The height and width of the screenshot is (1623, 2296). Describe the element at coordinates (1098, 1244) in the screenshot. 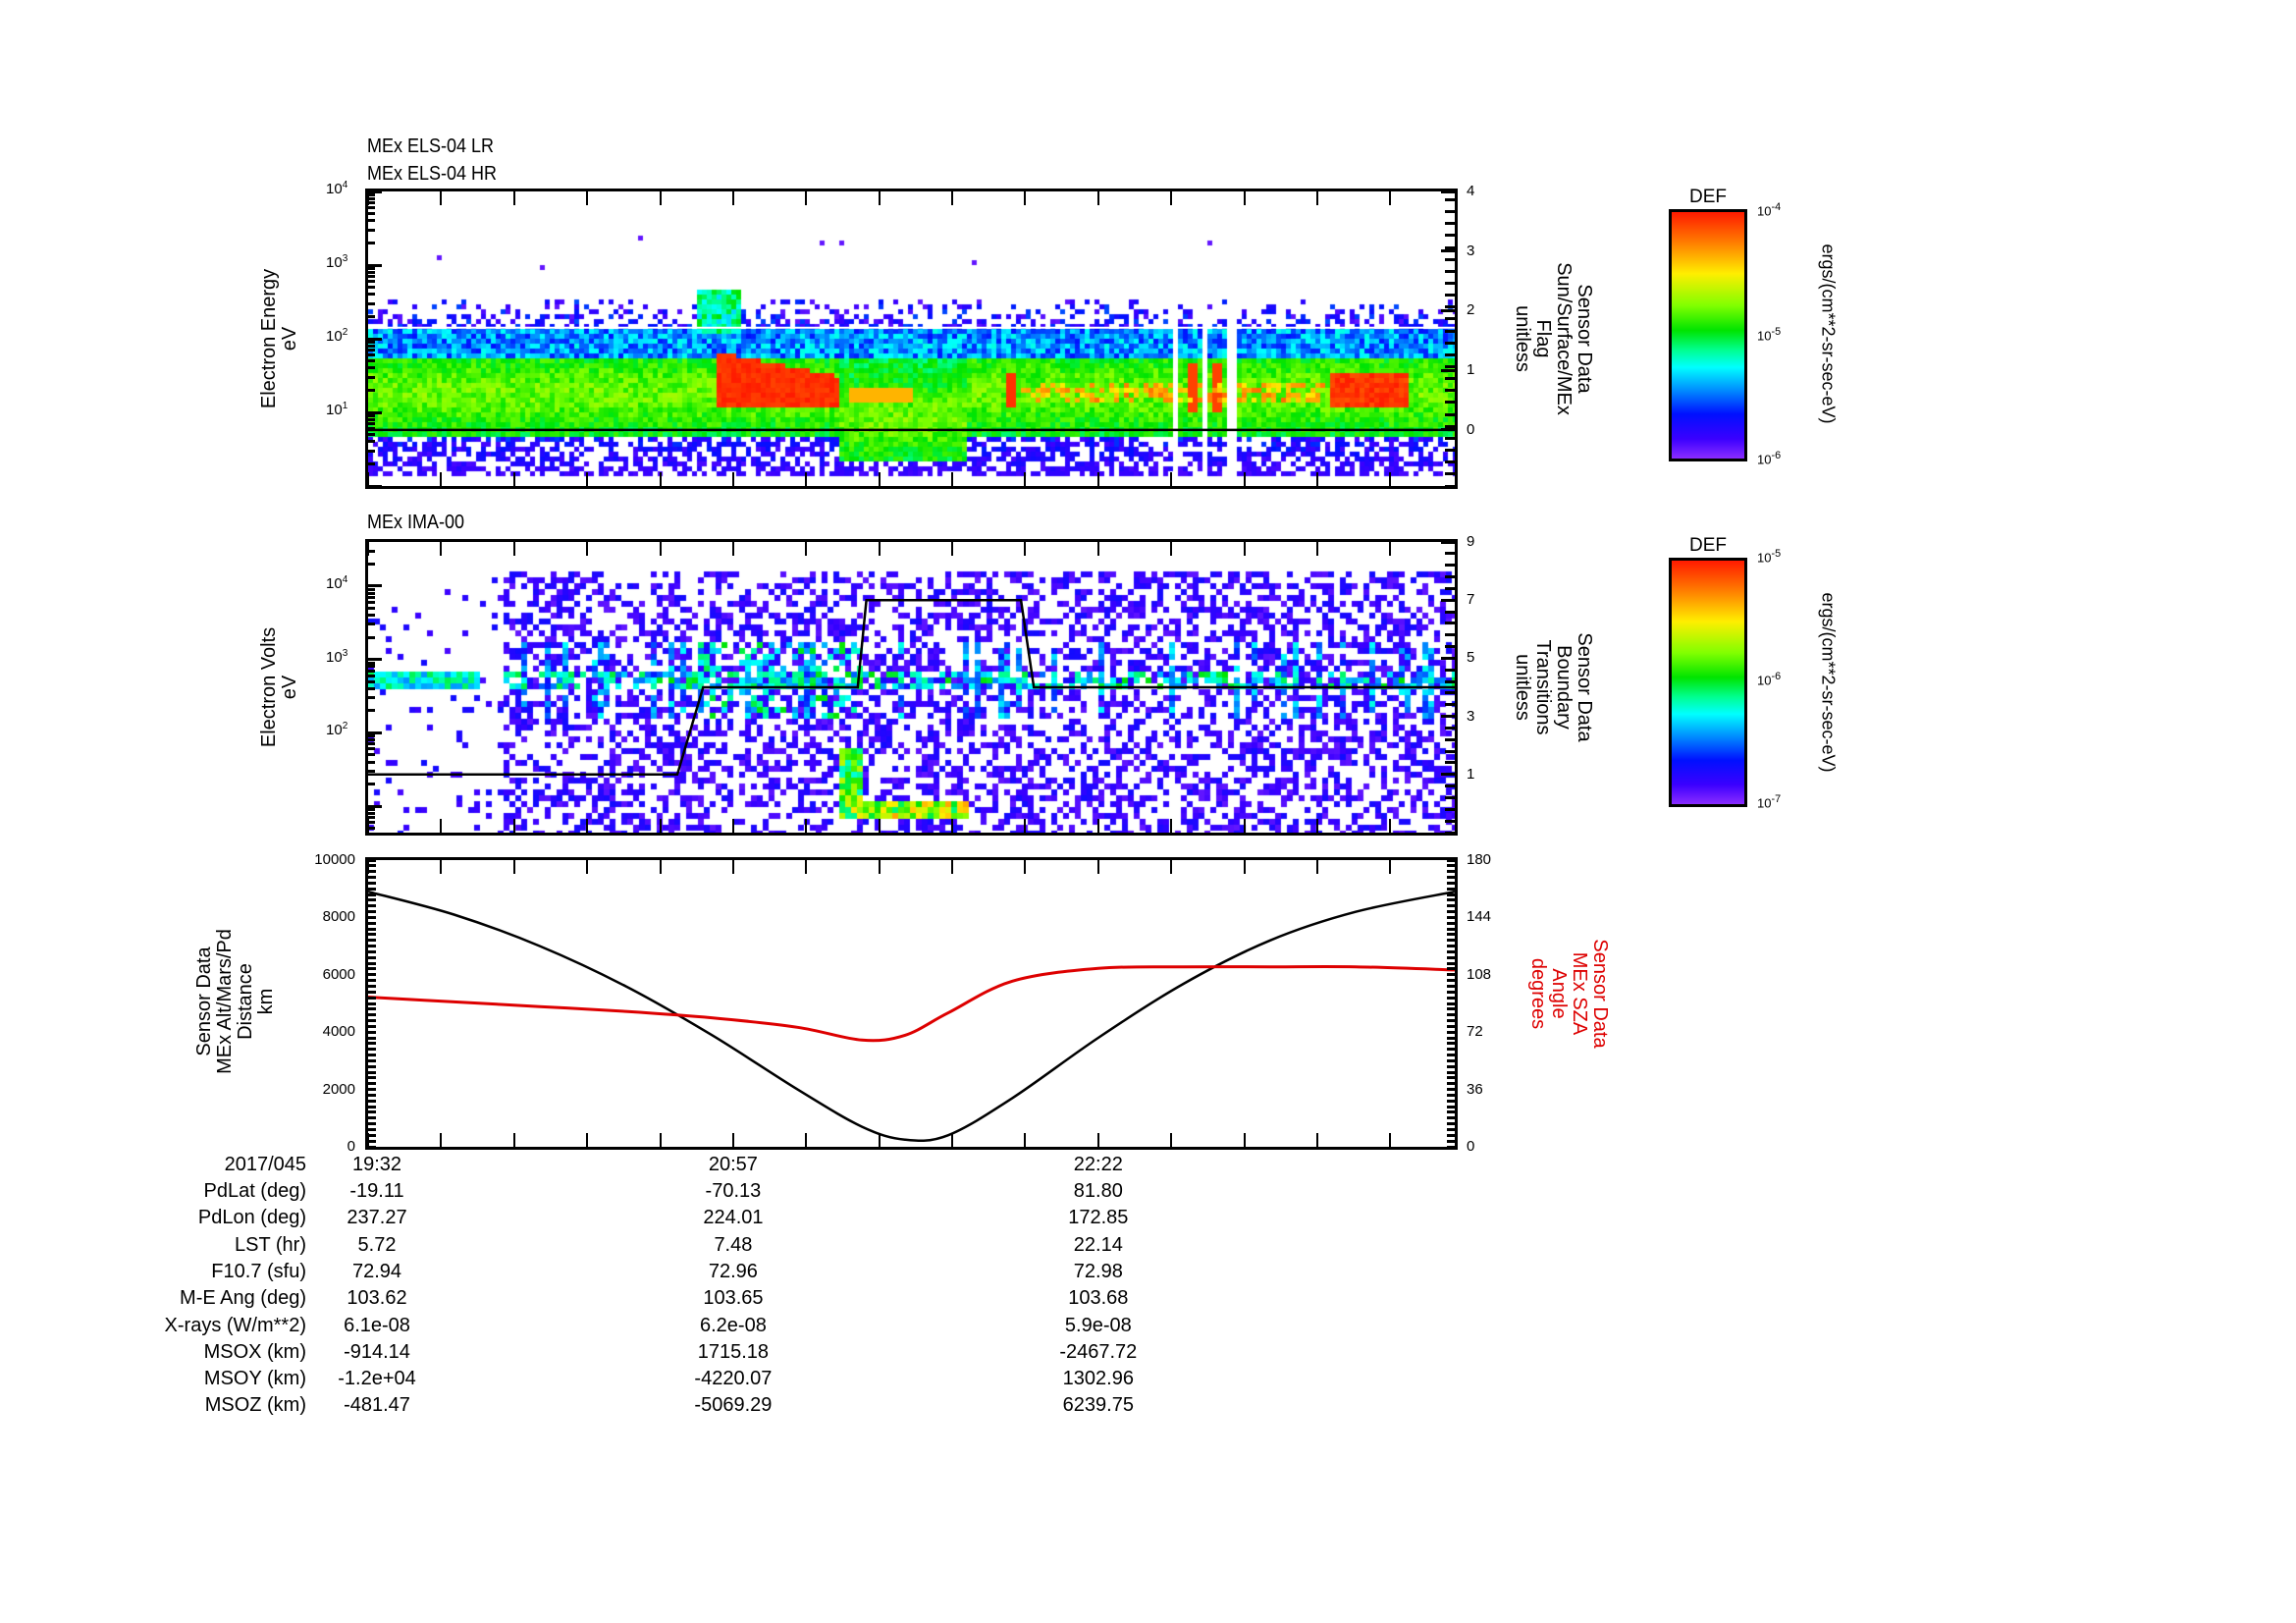

I see `table-cell: 22.14` at that location.